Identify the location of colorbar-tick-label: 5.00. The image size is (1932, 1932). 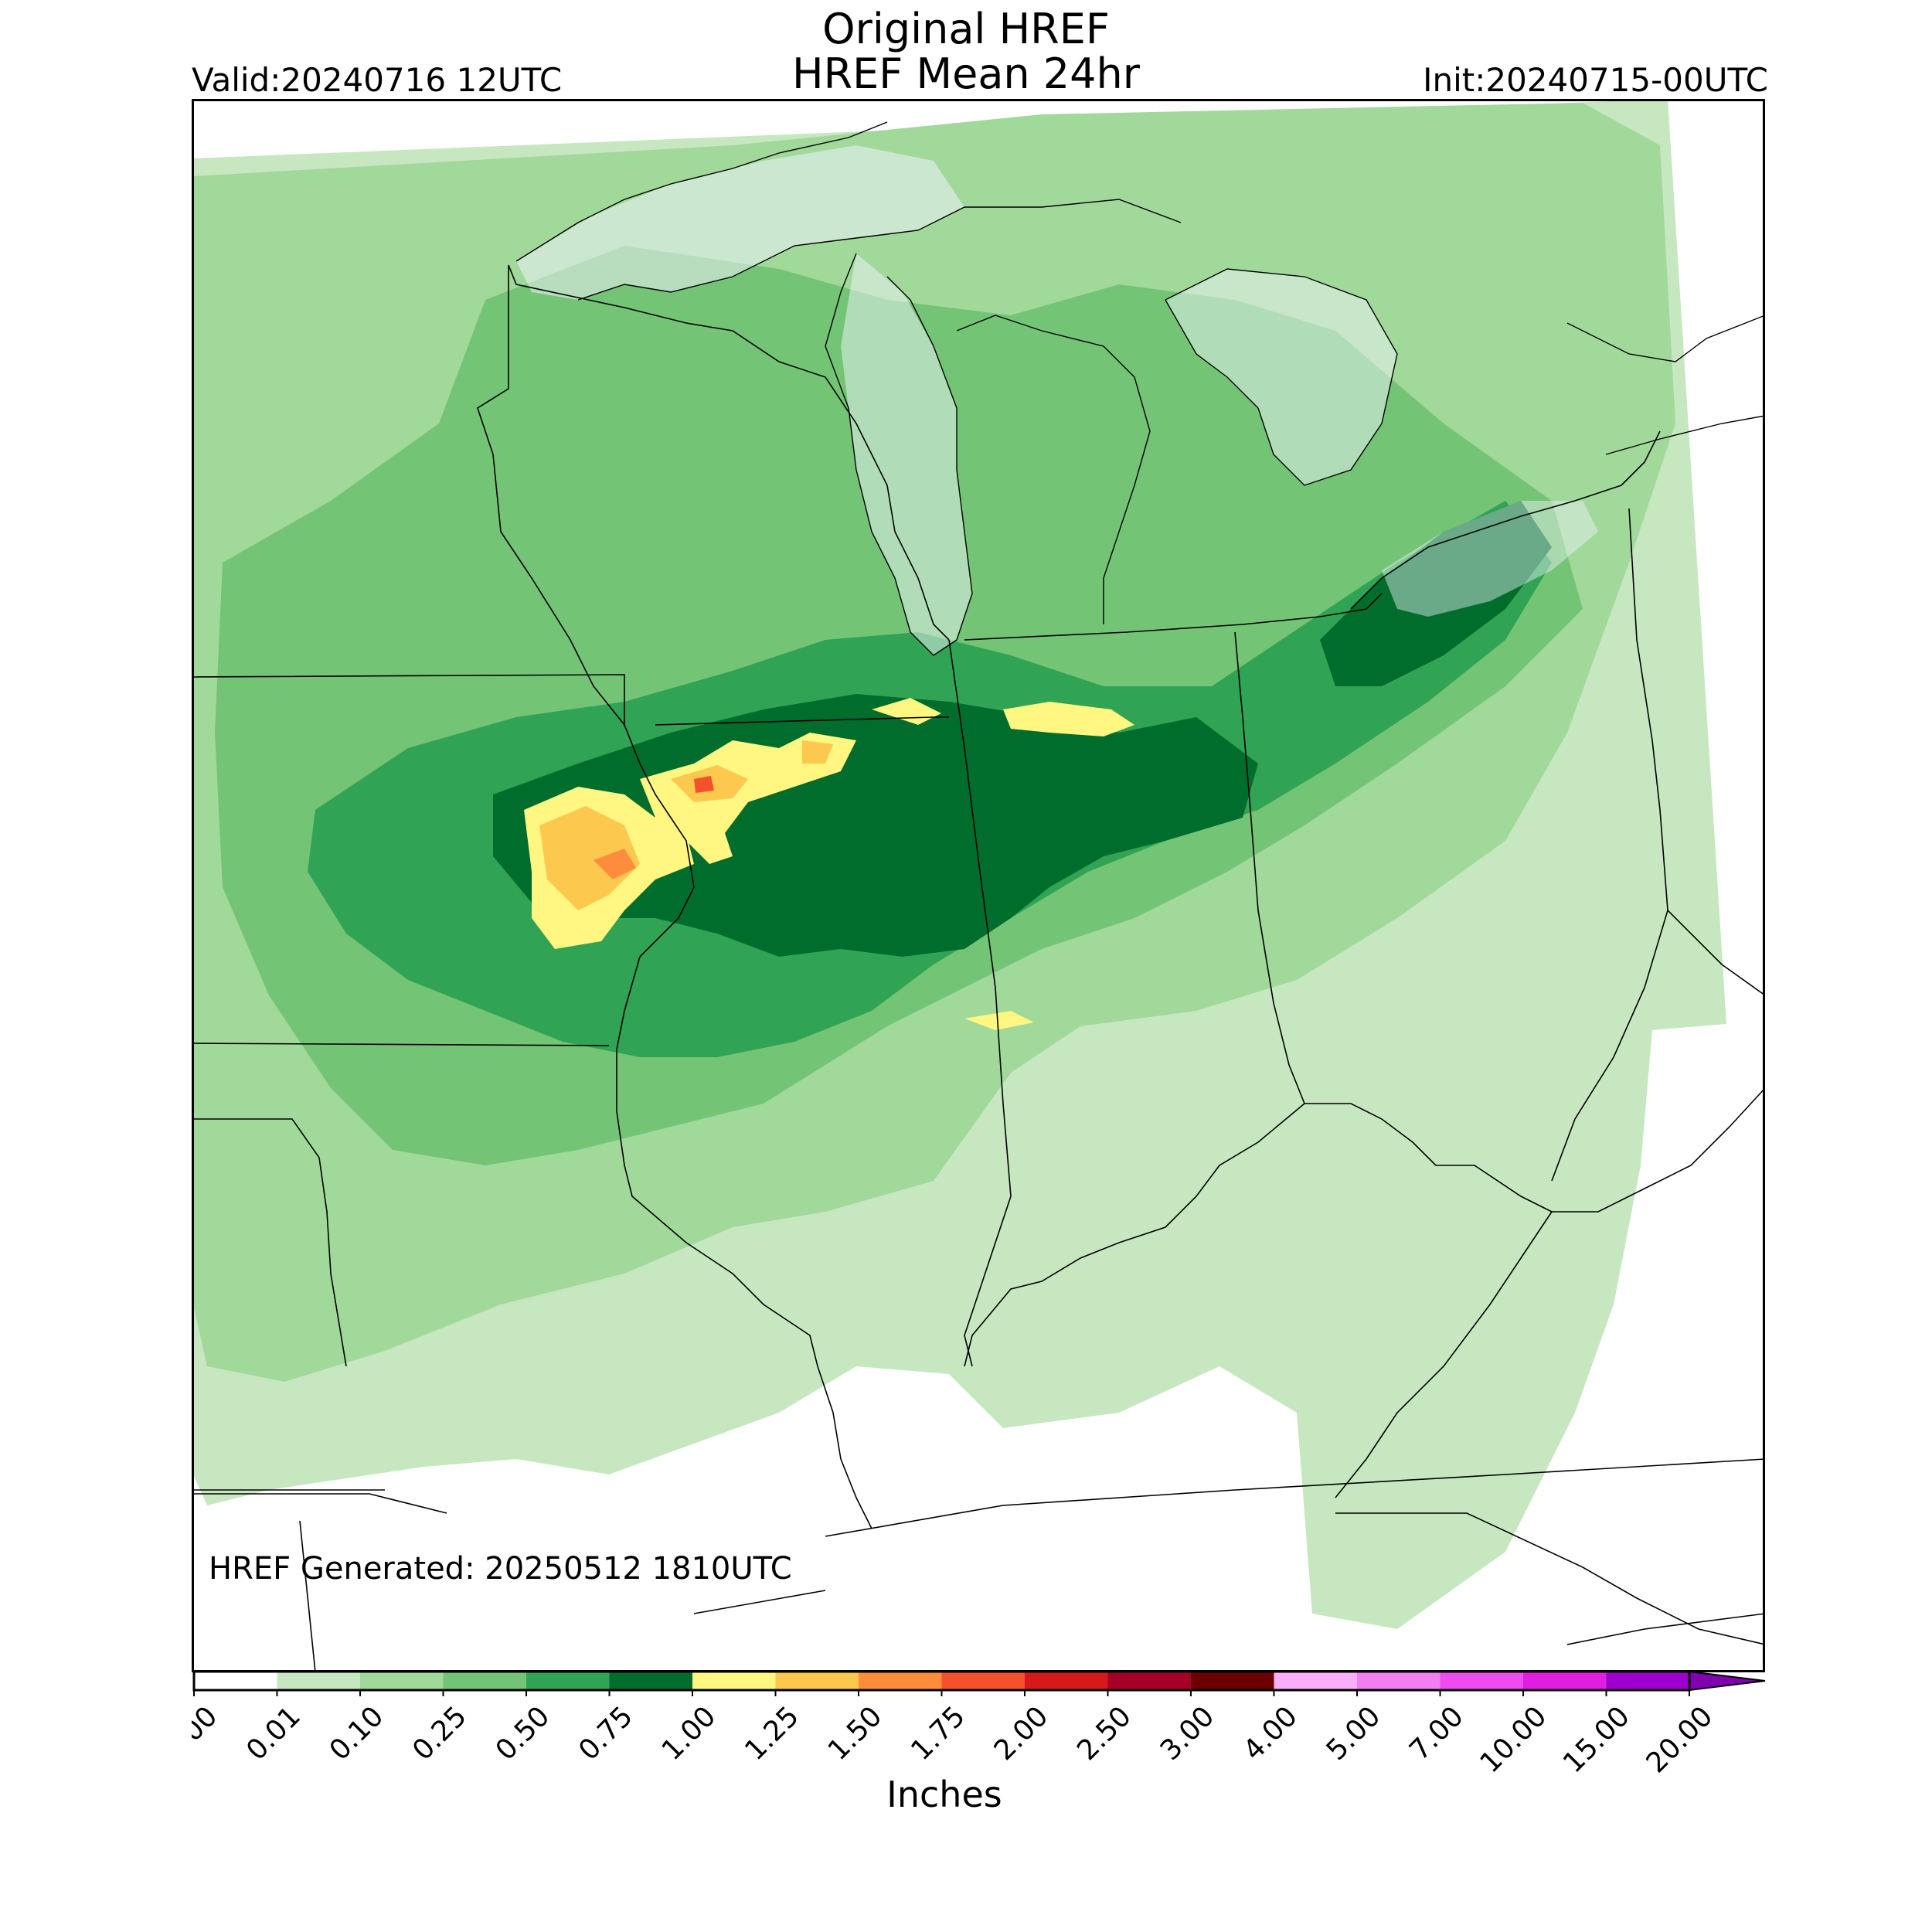
(1354, 1733).